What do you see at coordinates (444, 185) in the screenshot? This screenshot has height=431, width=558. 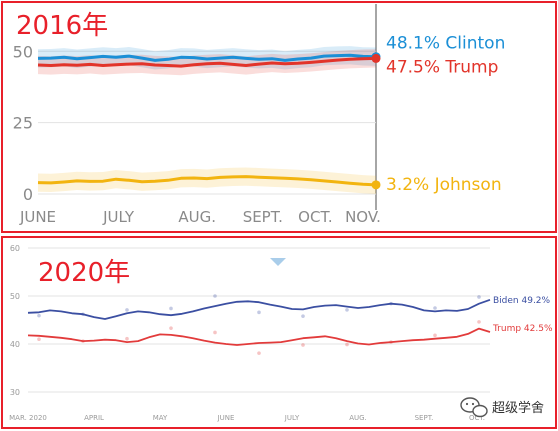 I see `end-label-johnson: 3.2% Johnson` at bounding box center [444, 185].